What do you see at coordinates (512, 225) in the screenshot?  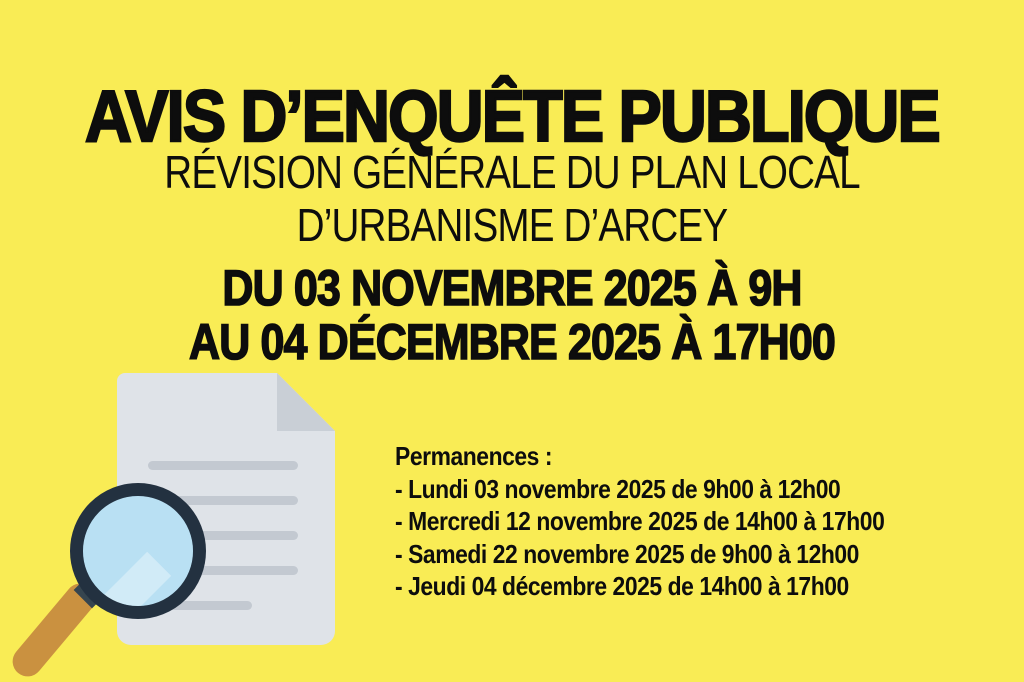 I see `subtitle-line-2: D’URBANISME D’ARCEY` at bounding box center [512, 225].